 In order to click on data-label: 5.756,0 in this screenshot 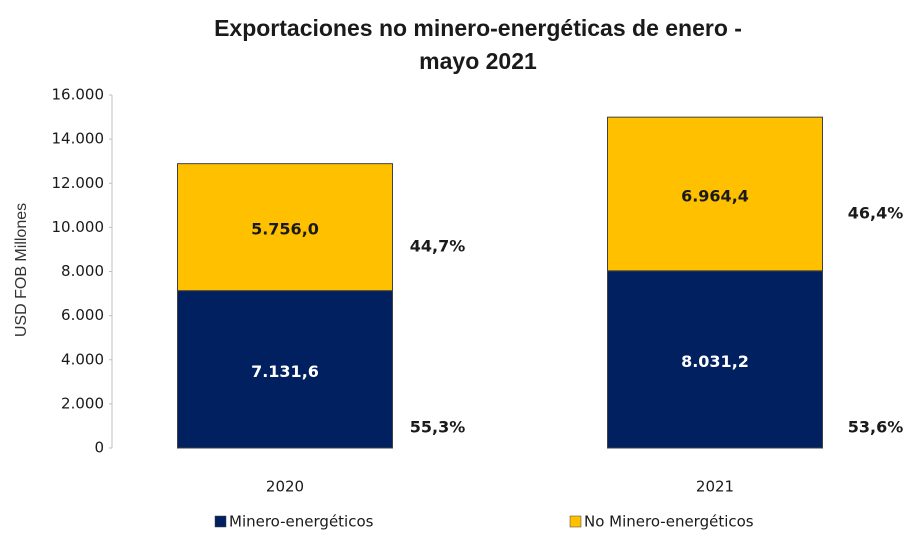, I will do `click(285, 229)`.